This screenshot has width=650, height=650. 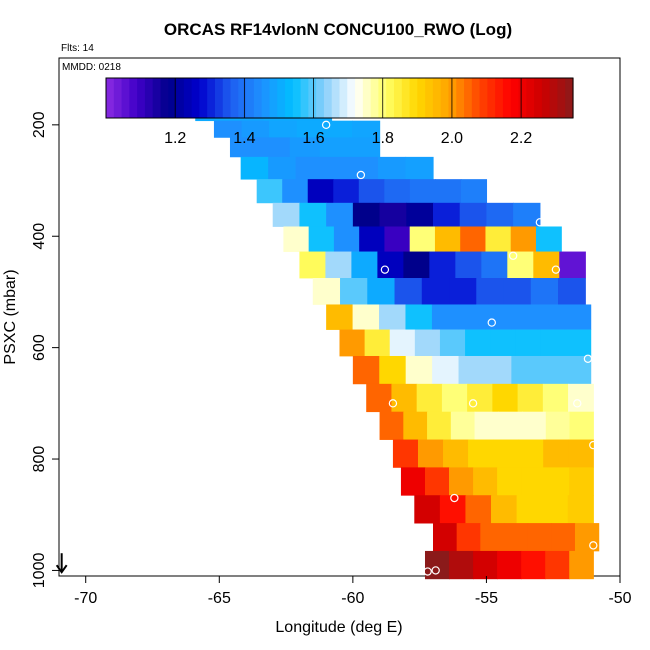 What do you see at coordinates (39, 571) in the screenshot?
I see `y-tick-label: 1000` at bounding box center [39, 571].